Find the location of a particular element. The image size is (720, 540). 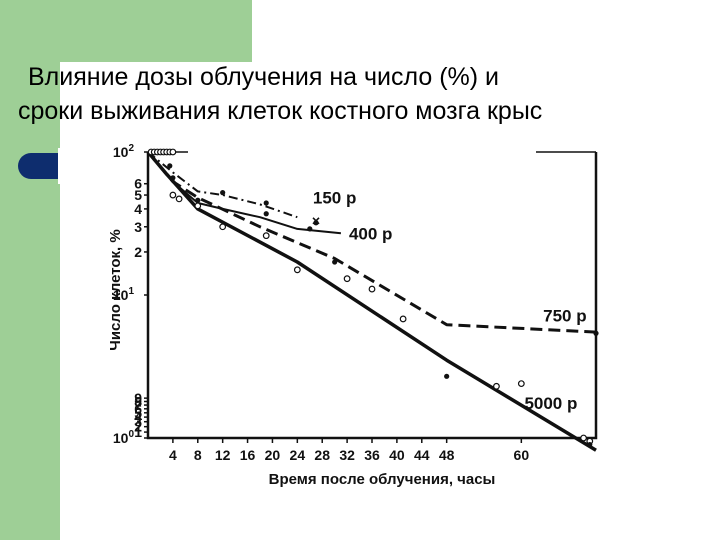

y-tick-label: 1 is located at coordinates (138, 432).